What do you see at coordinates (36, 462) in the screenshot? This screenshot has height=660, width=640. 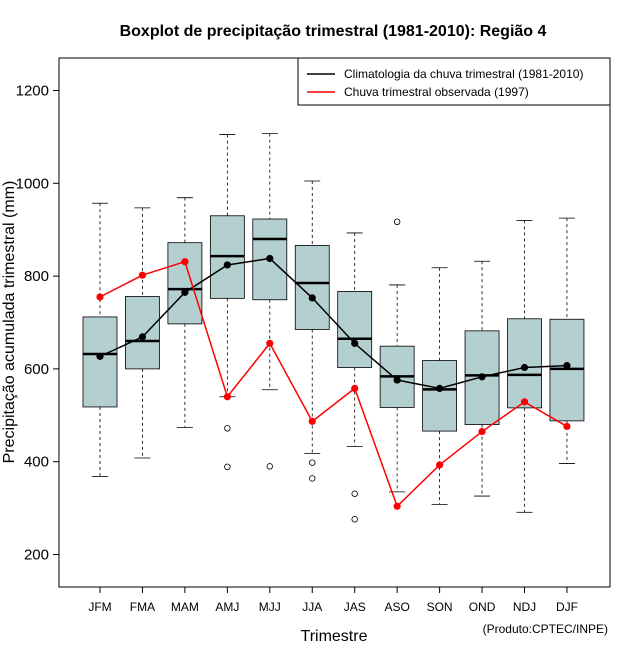 I see `y-tick-label: 400` at bounding box center [36, 462].